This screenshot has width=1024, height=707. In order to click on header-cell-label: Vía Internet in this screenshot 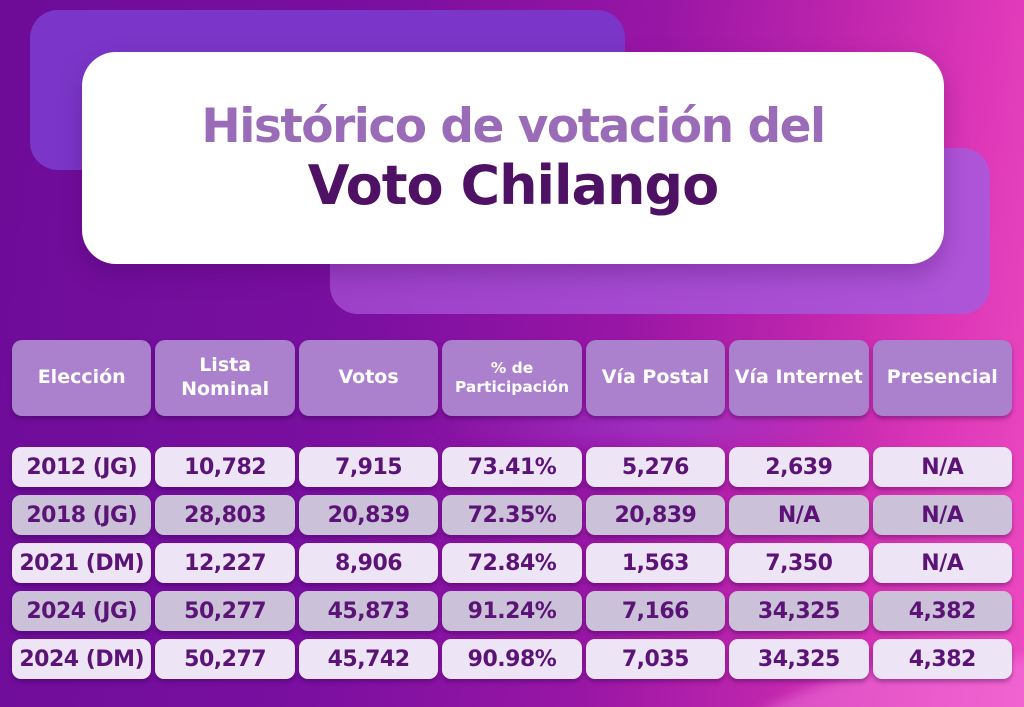, I will do `click(798, 377)`.